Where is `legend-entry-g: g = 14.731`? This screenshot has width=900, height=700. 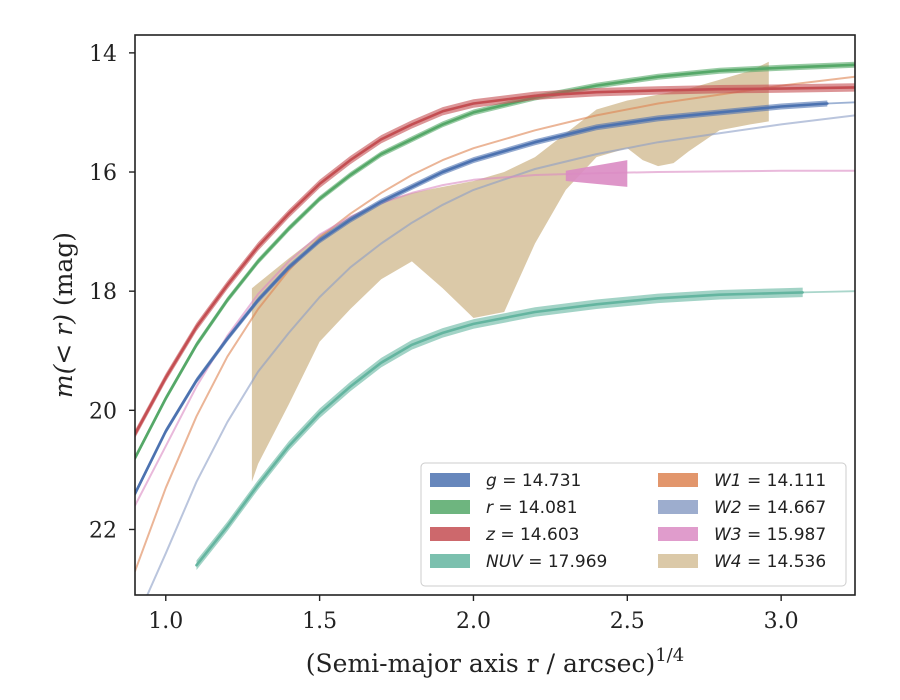 legend-entry-g: g = 14.731 is located at coordinates (505, 481).